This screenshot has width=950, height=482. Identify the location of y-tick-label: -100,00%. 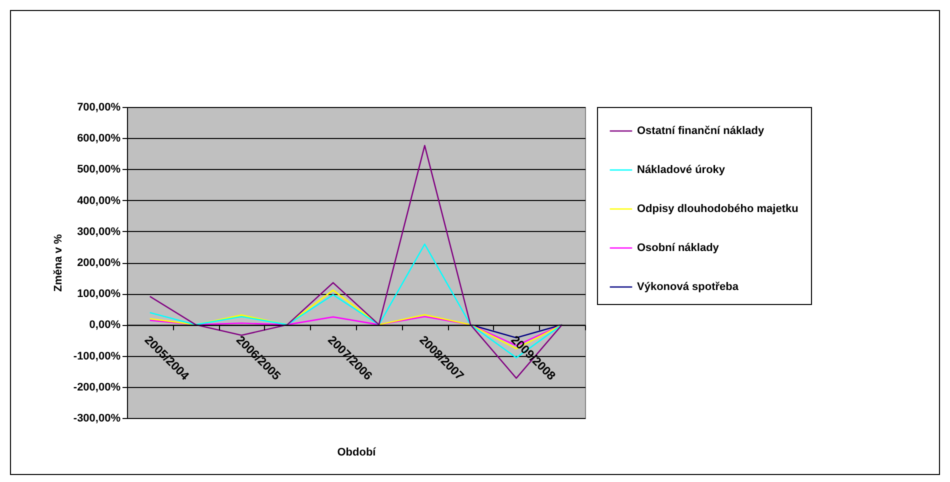
(97, 356).